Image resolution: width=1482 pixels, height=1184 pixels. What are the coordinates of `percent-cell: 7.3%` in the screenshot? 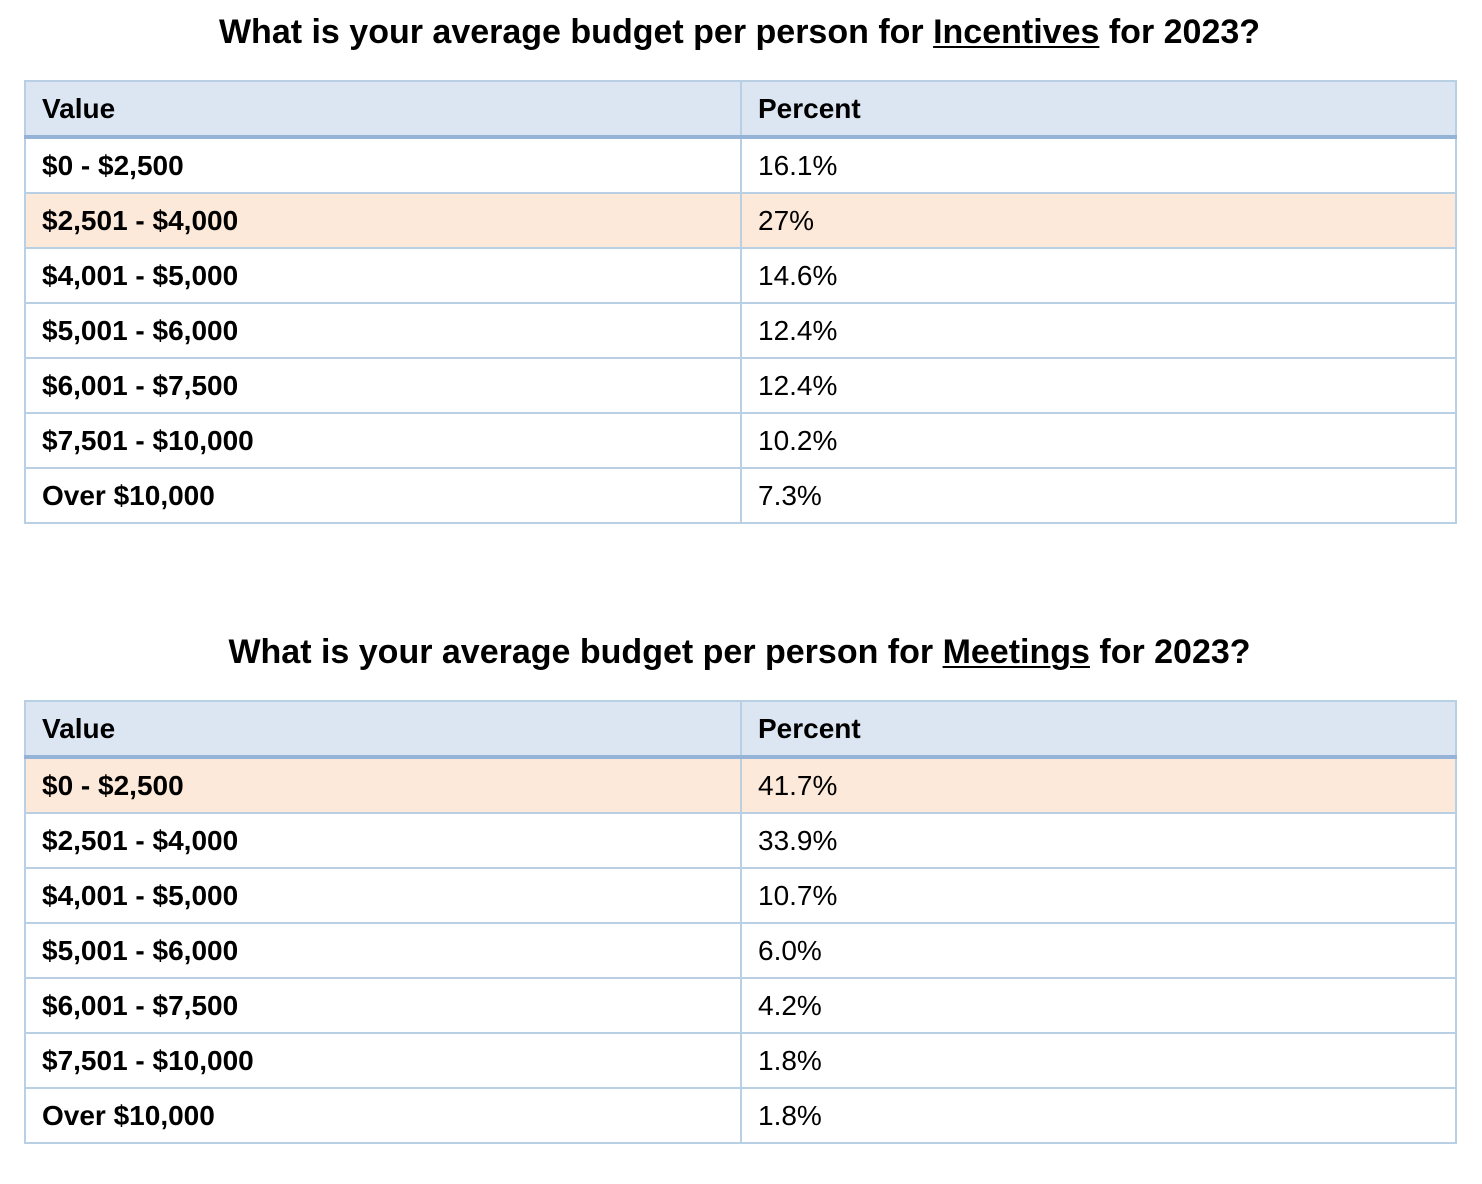 It's located at (1098, 495).